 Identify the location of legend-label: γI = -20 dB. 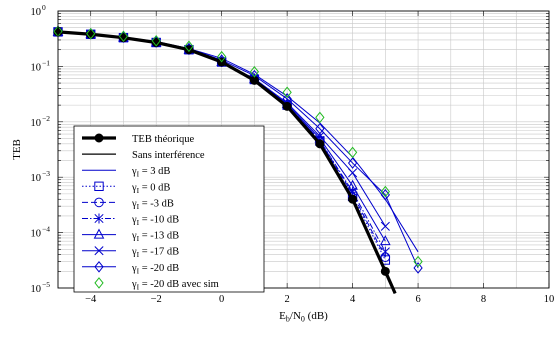
(155, 269).